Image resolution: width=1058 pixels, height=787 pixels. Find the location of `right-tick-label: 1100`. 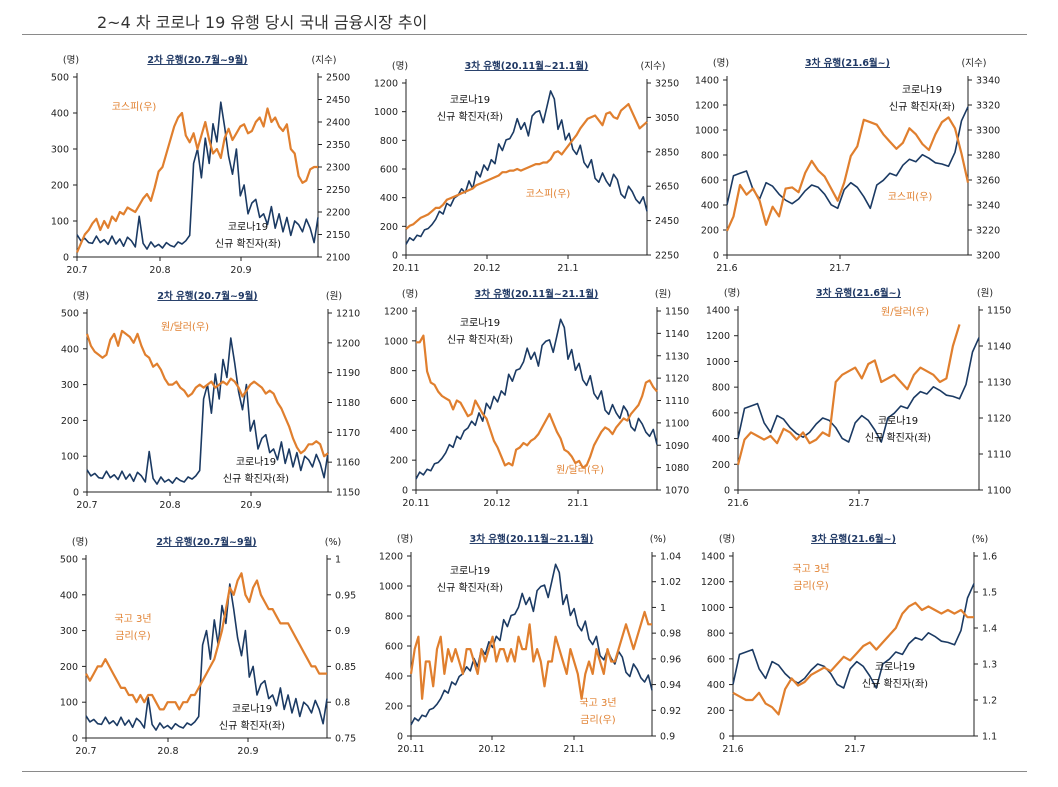

right-tick-label: 1100 is located at coordinates (677, 423).